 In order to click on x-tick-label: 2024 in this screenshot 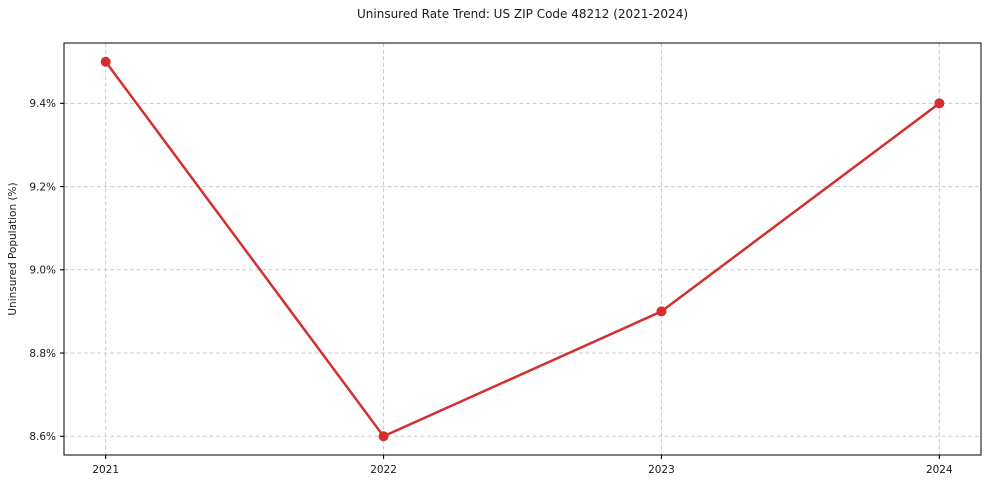, I will do `click(939, 470)`.